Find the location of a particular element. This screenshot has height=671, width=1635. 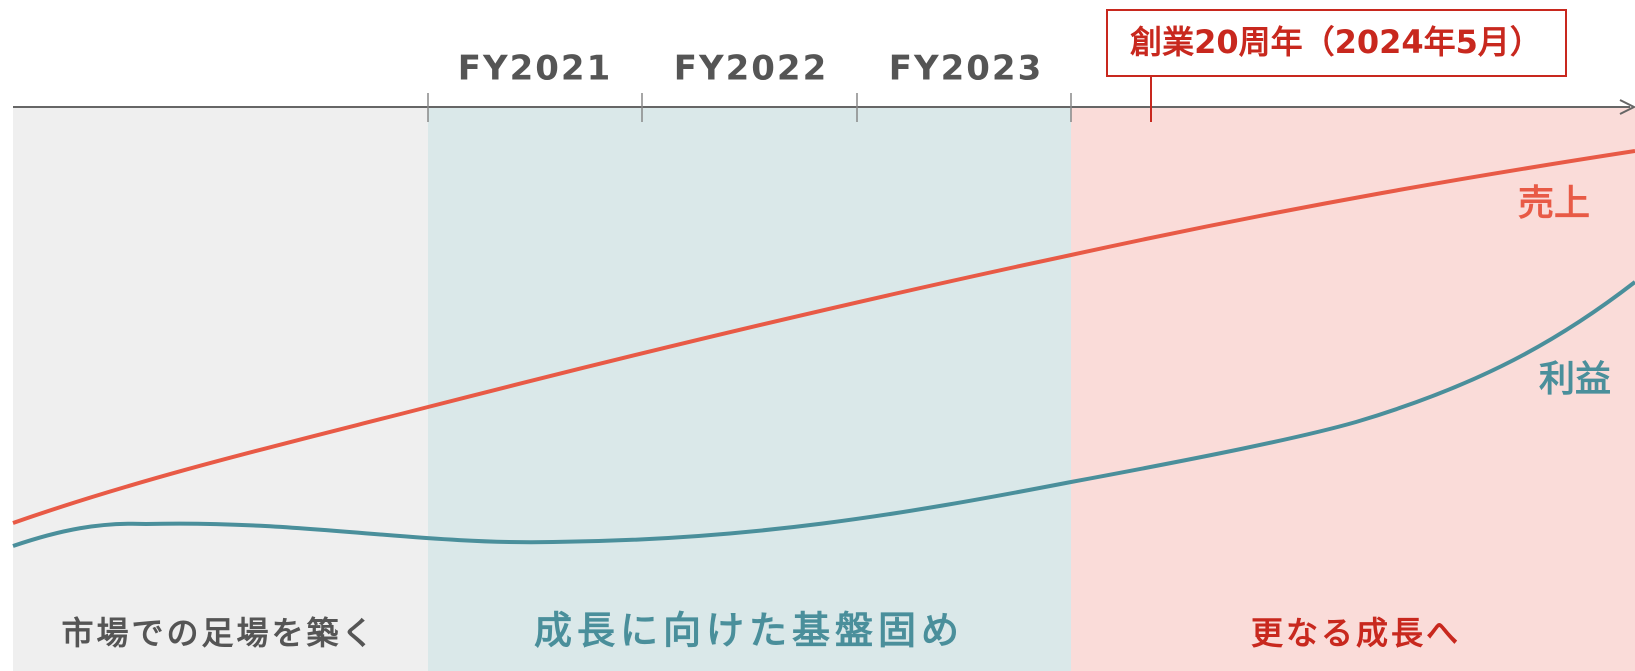

fy-label: FY2023 is located at coordinates (966, 69).